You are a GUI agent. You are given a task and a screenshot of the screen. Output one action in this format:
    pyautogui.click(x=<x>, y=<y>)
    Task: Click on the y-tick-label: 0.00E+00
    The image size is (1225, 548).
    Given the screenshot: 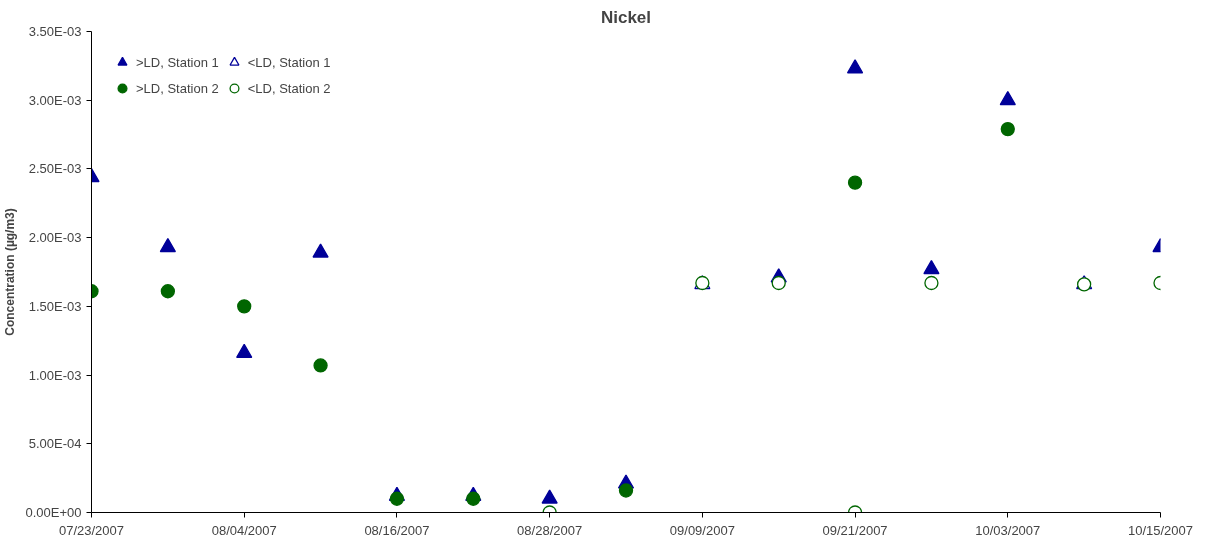 What is the action you would take?
    pyautogui.click(x=53, y=512)
    